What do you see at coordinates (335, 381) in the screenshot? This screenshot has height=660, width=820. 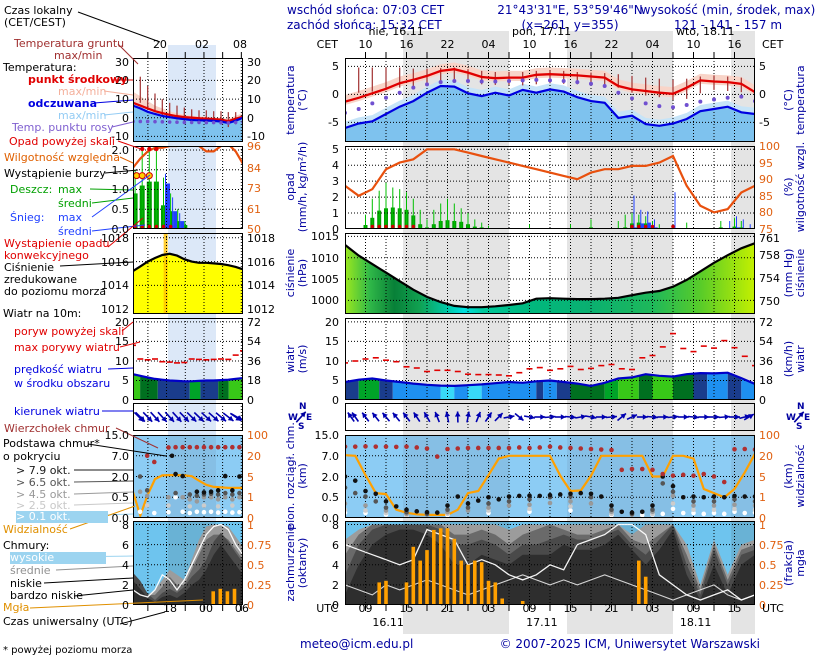 I see `tick-label: 5` at bounding box center [335, 381].